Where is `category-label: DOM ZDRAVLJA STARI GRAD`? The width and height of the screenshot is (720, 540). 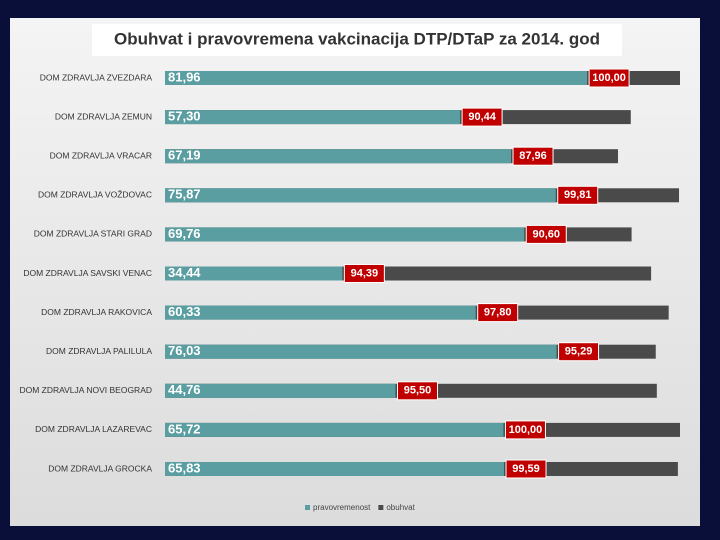
category-label: DOM ZDRAVLJA STARI GRAD is located at coordinates (93, 234).